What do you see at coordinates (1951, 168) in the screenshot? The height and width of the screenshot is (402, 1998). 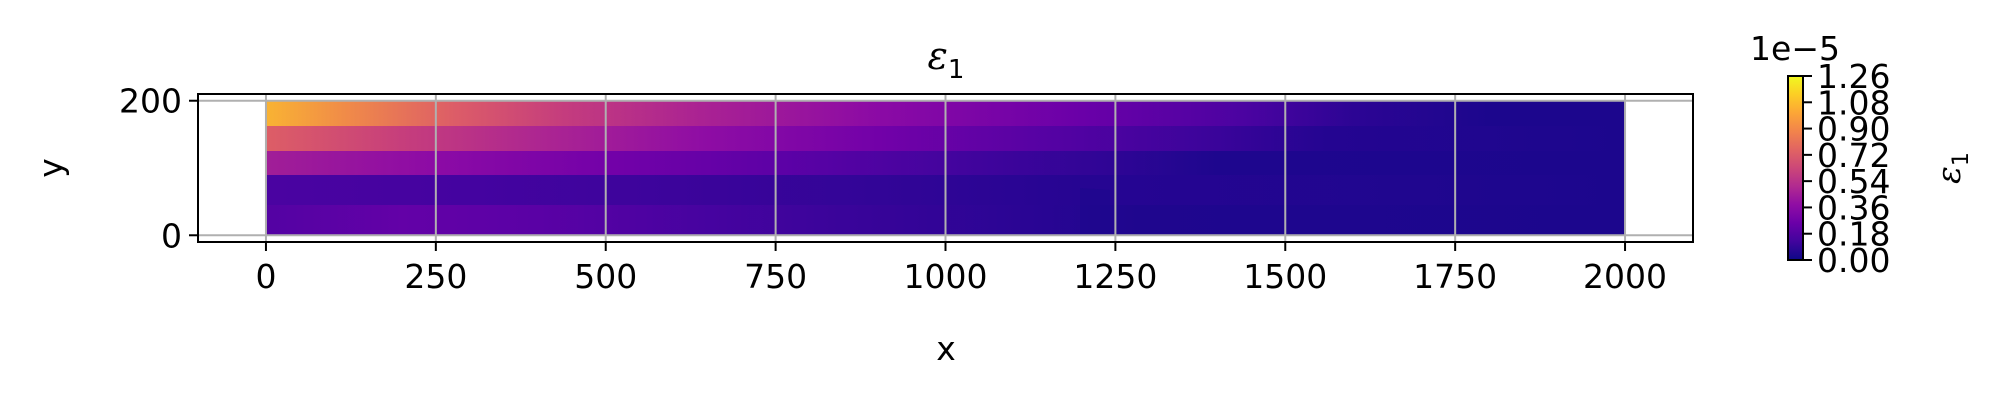 I see `colorbar-label: ε1` at bounding box center [1951, 168].